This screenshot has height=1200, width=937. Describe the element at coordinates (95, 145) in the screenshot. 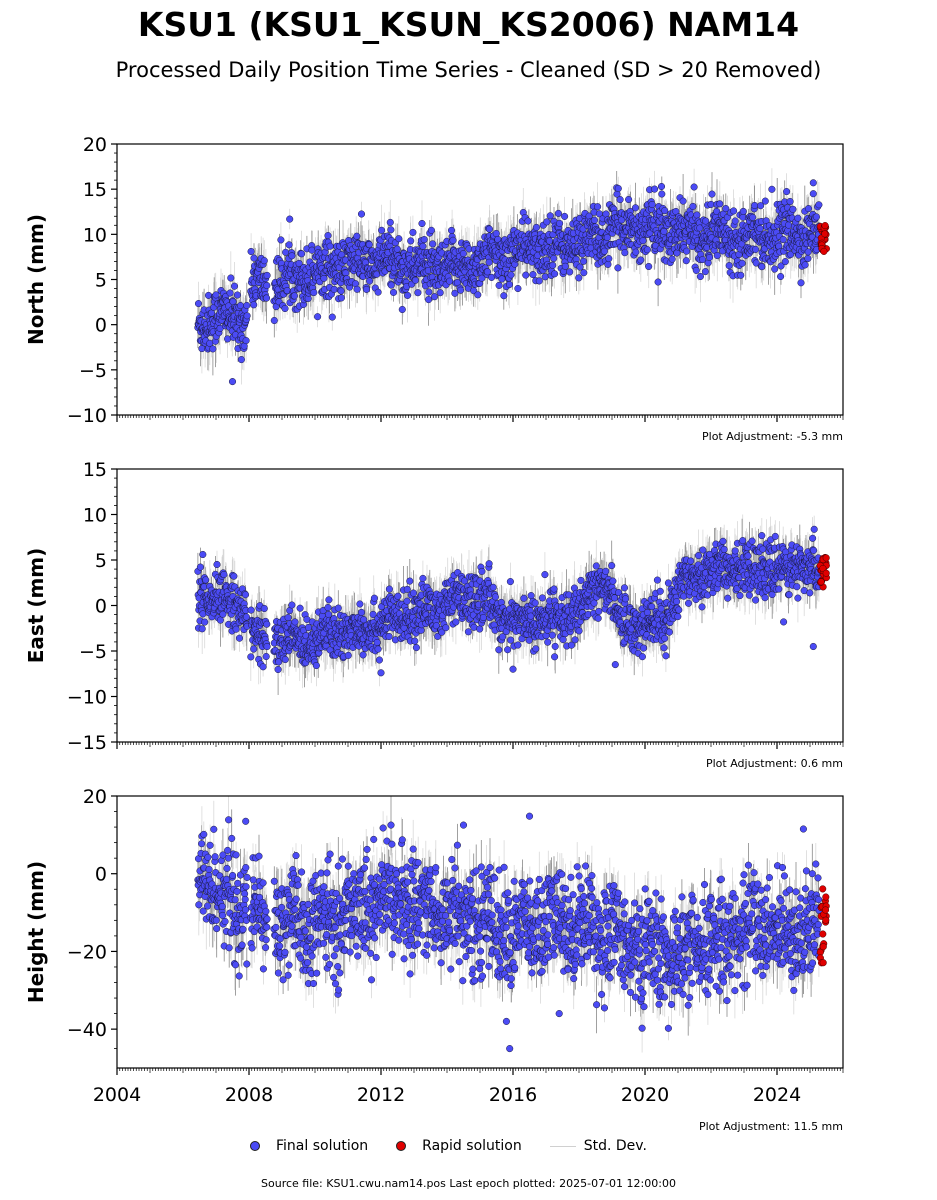

I see `y-tick-label: 20` at that location.